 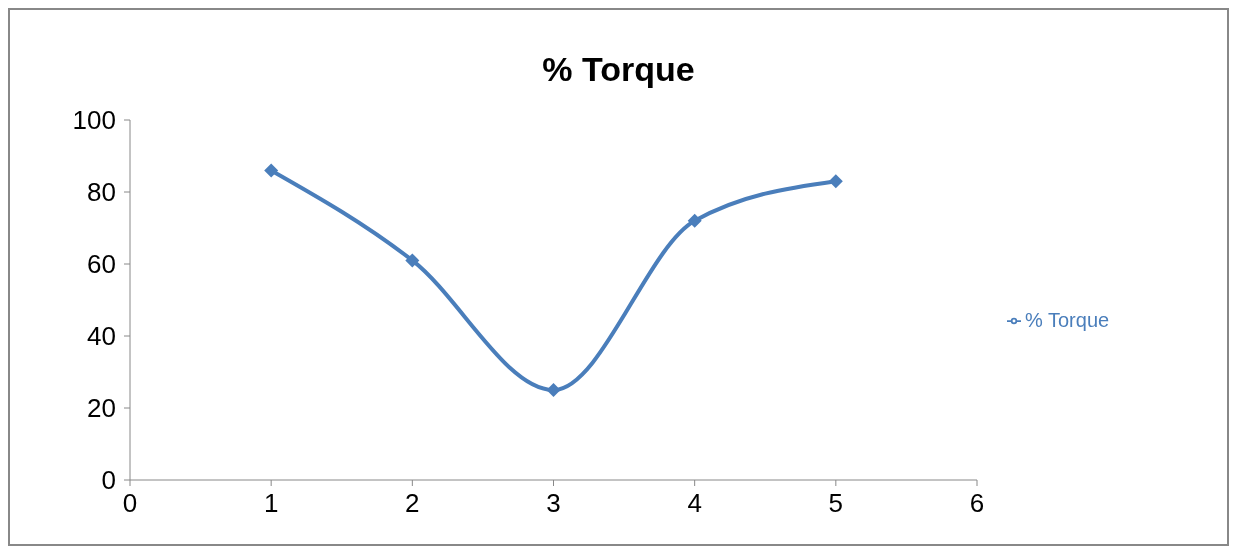 I want to click on x-tick-label: 2, so click(x=412, y=503).